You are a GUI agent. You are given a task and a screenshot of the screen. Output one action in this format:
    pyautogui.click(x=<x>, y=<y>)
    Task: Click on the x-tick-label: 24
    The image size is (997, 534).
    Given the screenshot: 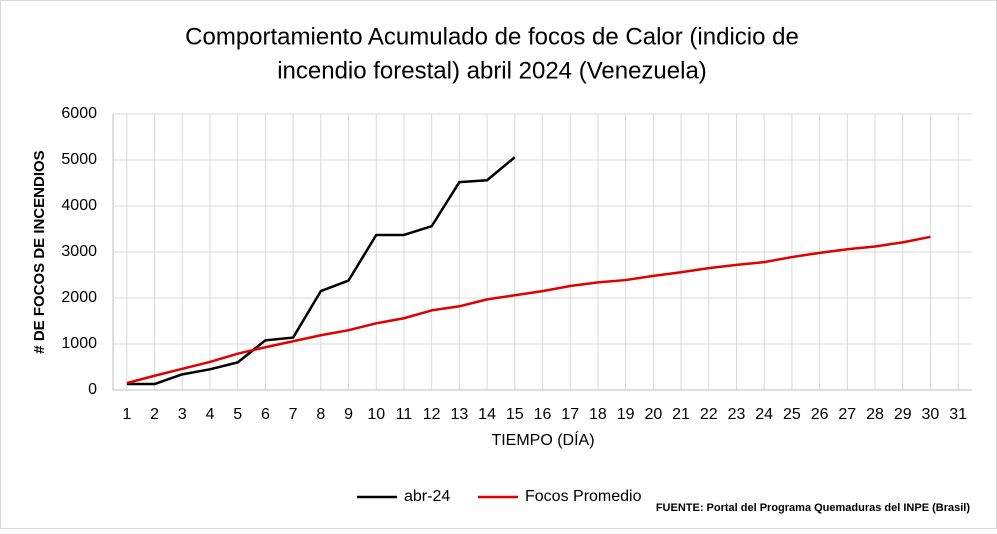 What is the action you would take?
    pyautogui.click(x=764, y=414)
    